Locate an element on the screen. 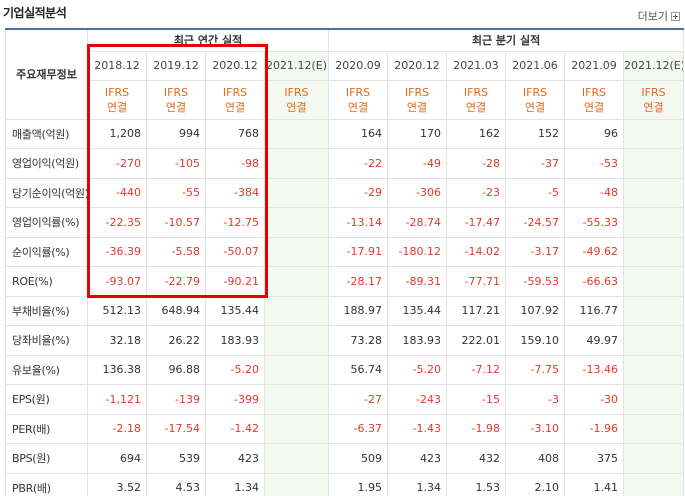  table-cell: 56.74 is located at coordinates (358, 369).